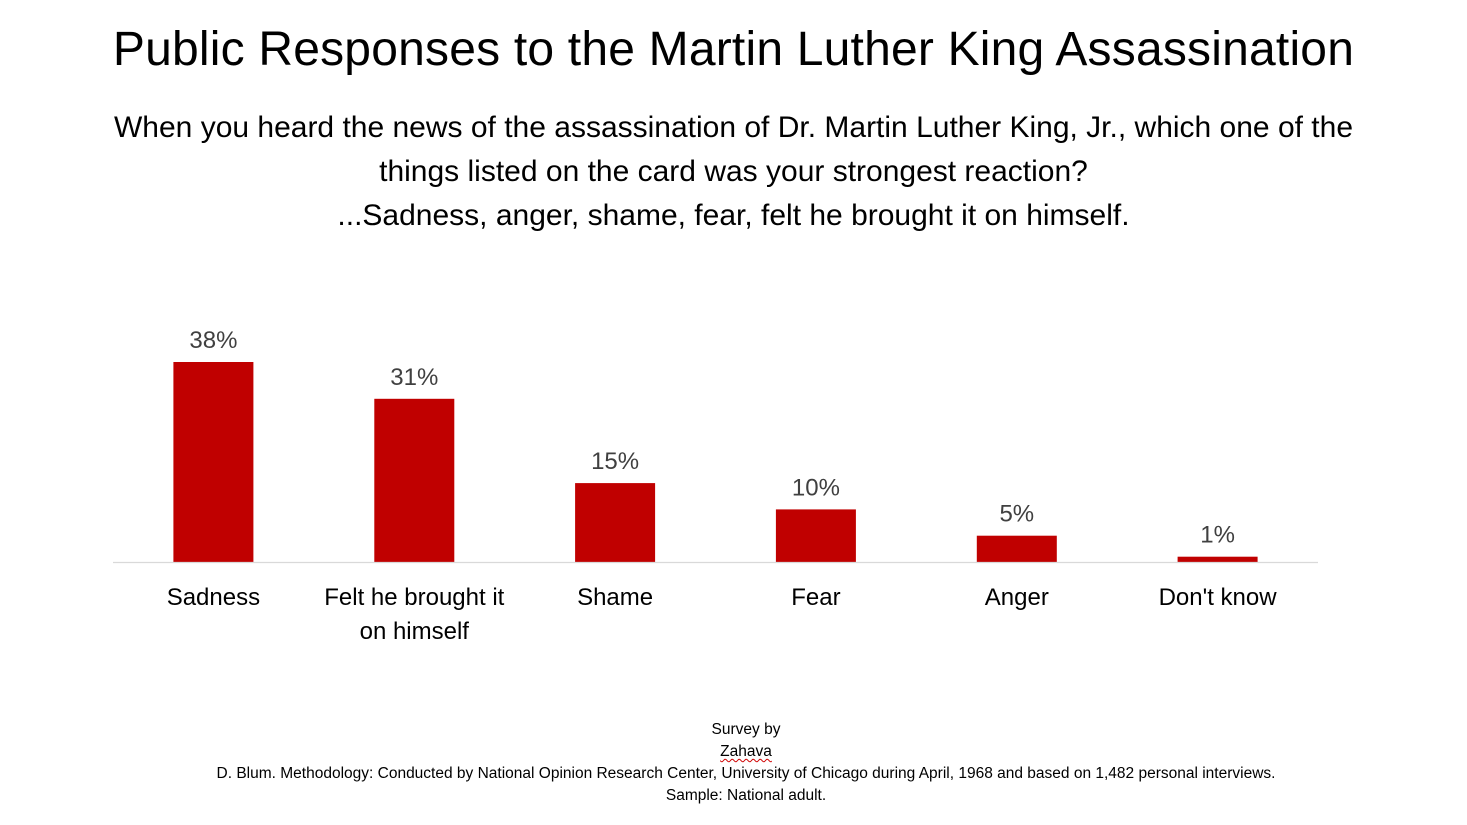  I want to click on source-prefix: Survey by, so click(746, 729).